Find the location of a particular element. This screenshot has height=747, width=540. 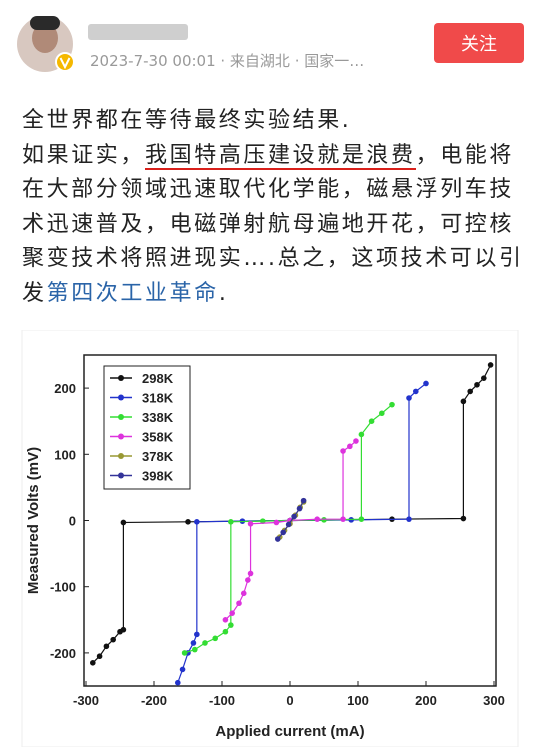

post-line: 聚变技术将照进现实….总之，这项技术可以引 is located at coordinates (278, 259).